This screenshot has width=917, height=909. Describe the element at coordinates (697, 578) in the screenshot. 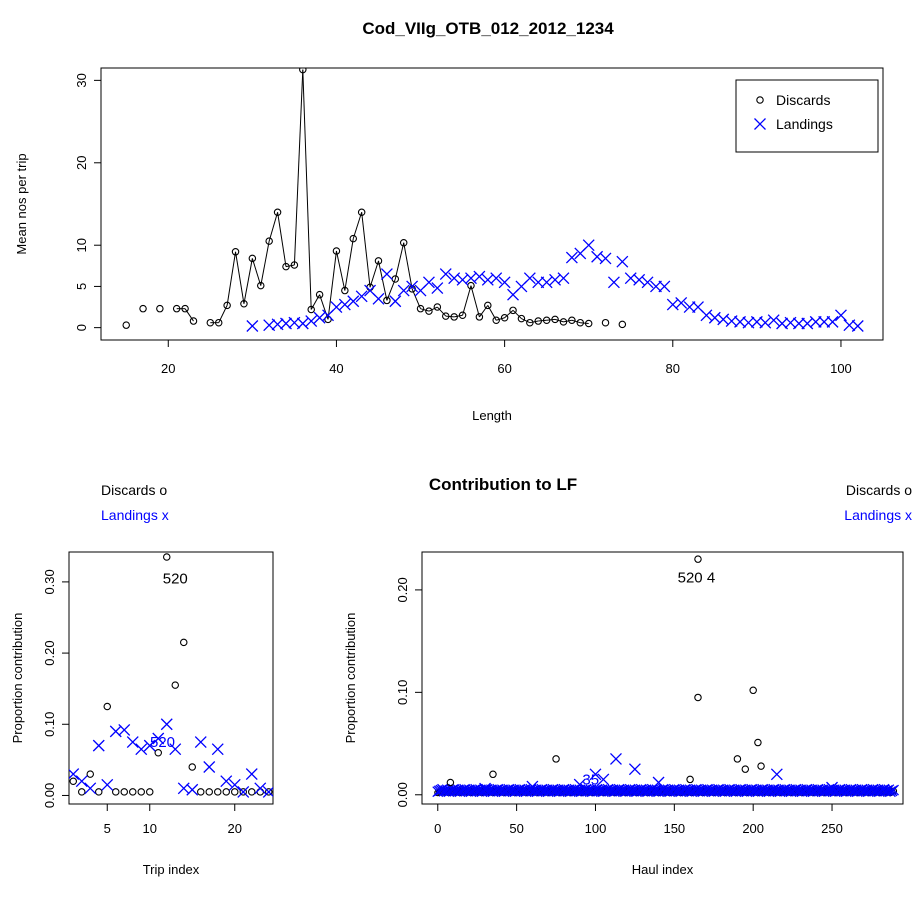

I see `point-annotation: 520 4` at that location.